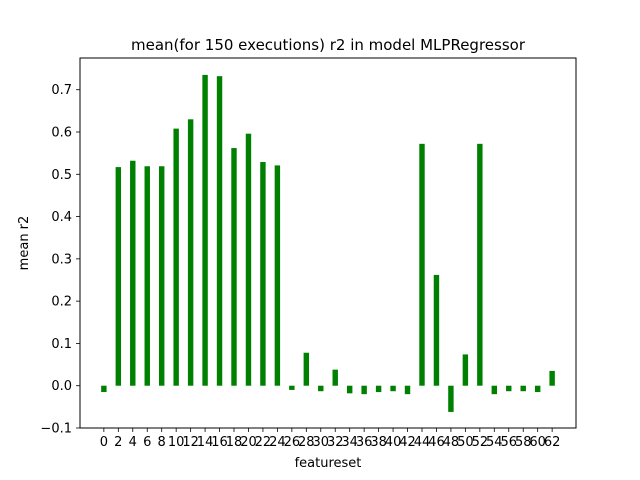 This screenshot has width=640, height=480. Describe the element at coordinates (320, 442) in the screenshot. I see `x-tick-label: 30` at that location.